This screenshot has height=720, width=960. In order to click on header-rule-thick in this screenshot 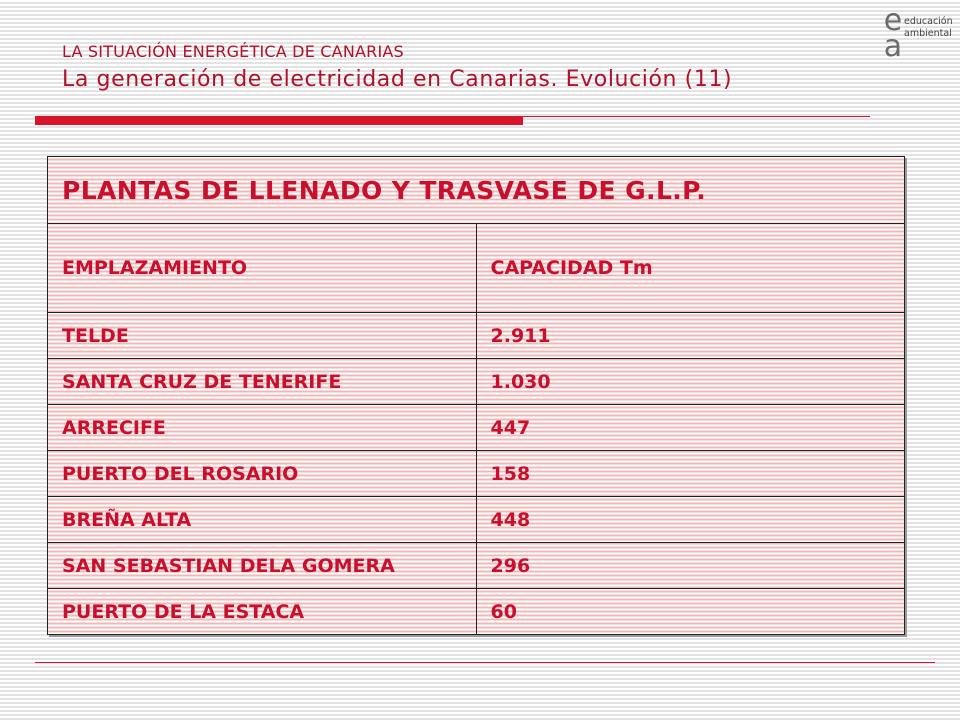, I will do `click(279, 120)`.